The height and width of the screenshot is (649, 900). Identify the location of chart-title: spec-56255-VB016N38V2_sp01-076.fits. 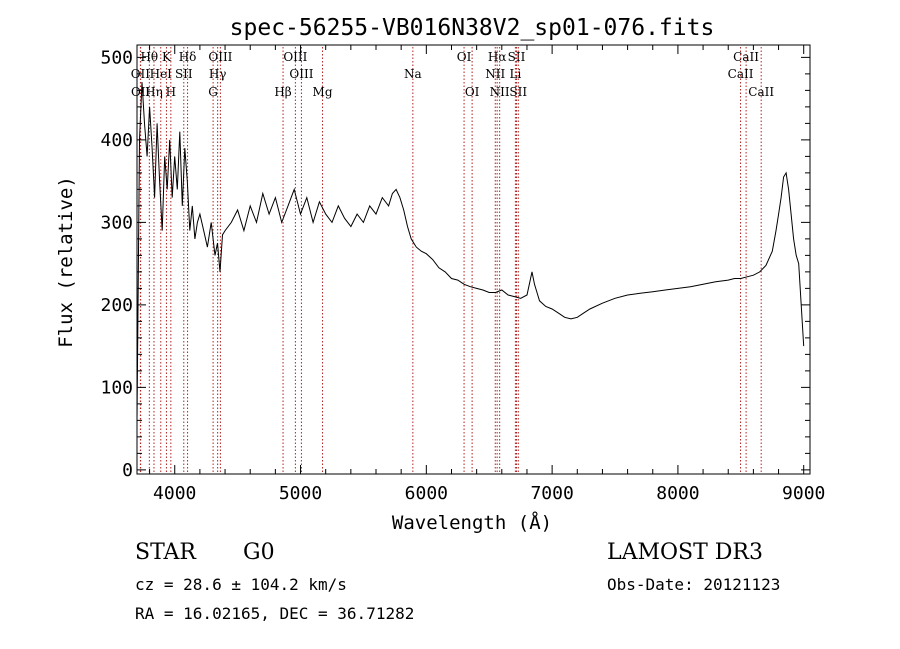
(472, 28).